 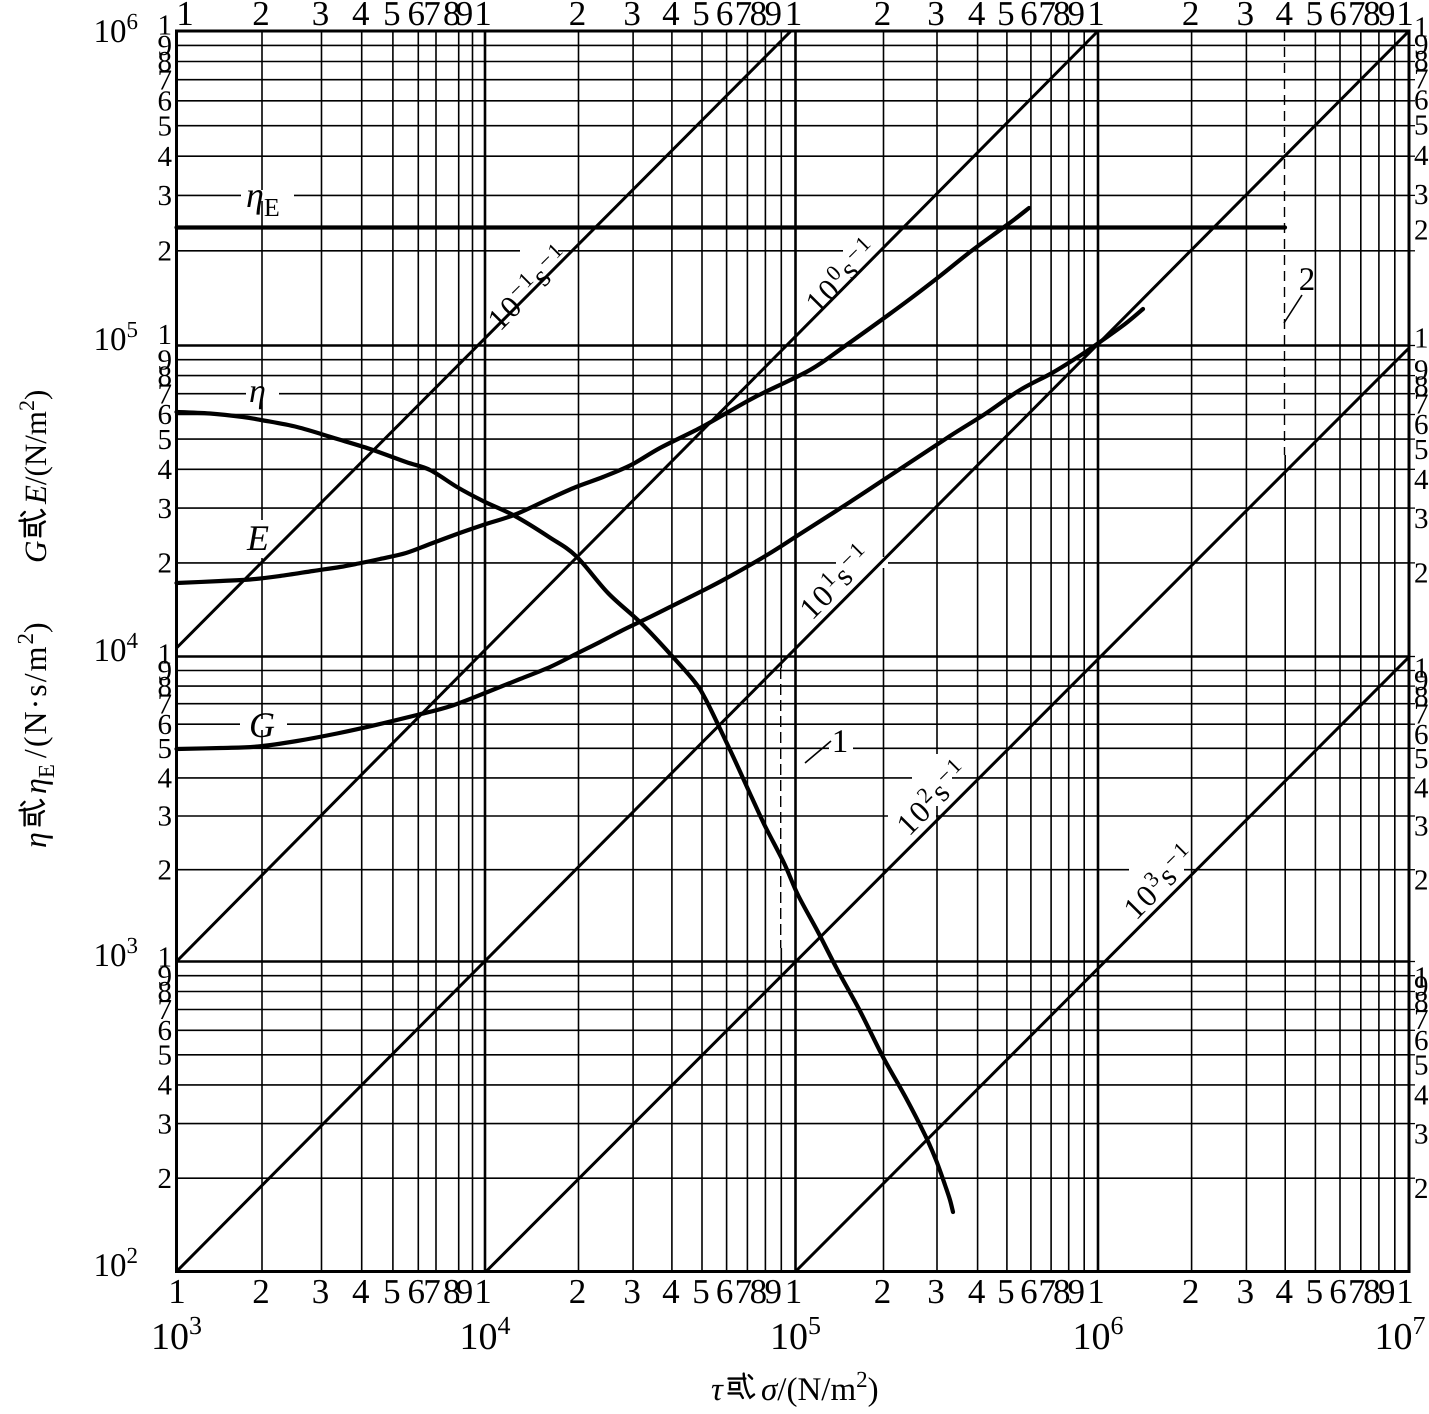 I want to click on svg-text: η, so click(x=257, y=391).